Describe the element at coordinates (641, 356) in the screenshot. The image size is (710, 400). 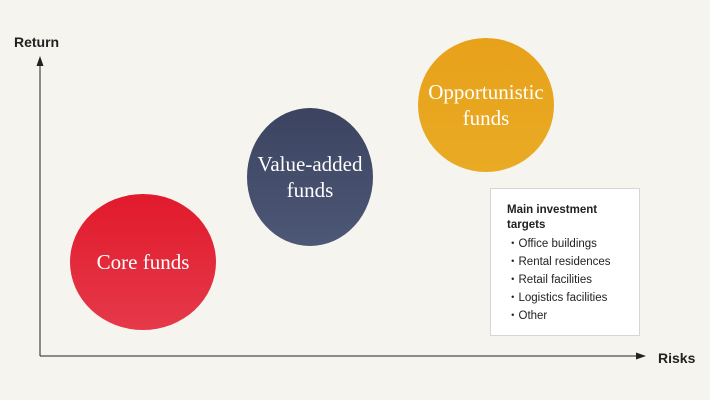
I see `x-axis-arrow-icon` at that location.